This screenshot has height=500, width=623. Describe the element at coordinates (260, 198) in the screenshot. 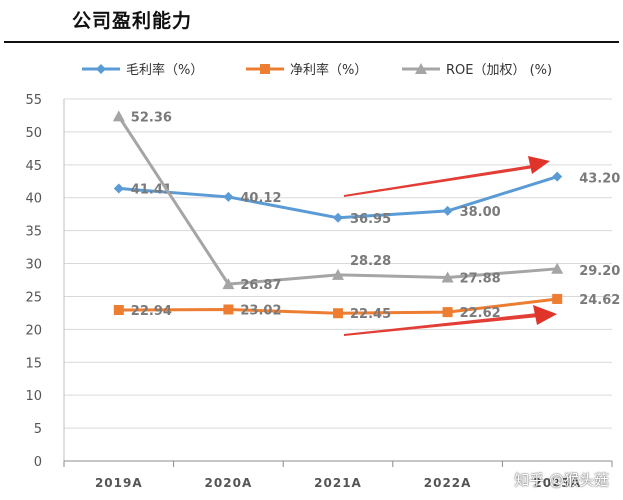

I see `data-label: 40.12` at that location.